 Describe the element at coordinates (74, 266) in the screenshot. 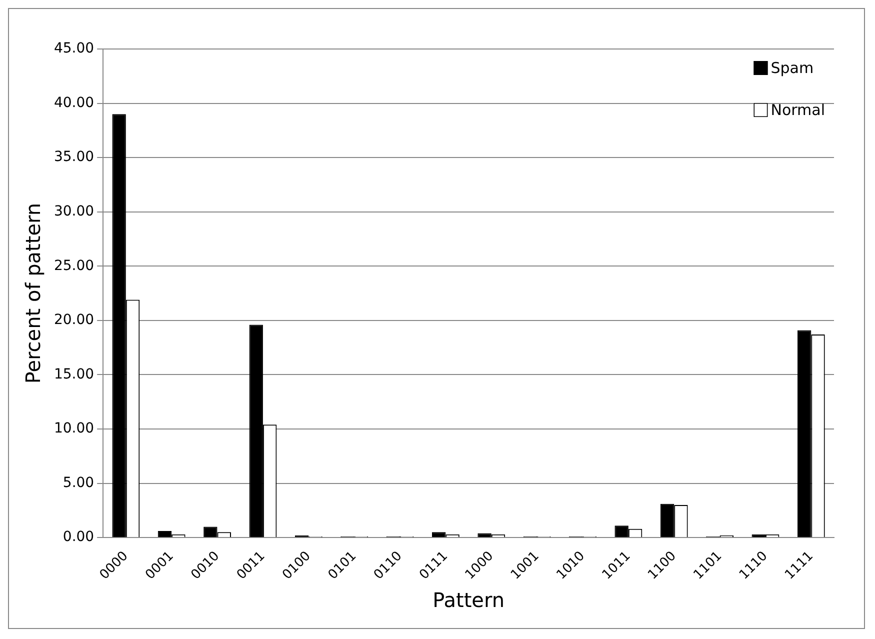

I see `y-tick-label: 25.00` at that location.